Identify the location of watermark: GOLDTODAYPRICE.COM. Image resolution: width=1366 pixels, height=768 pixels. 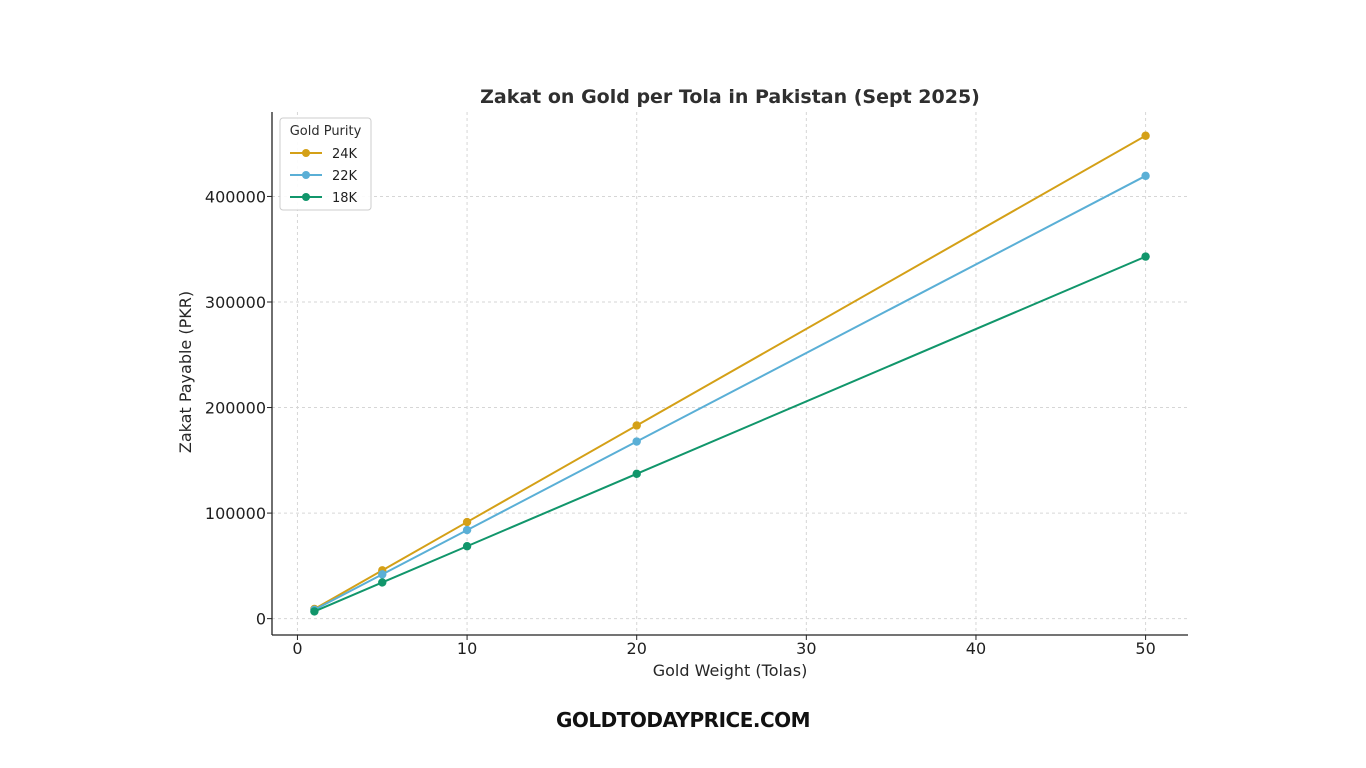
(683, 720).